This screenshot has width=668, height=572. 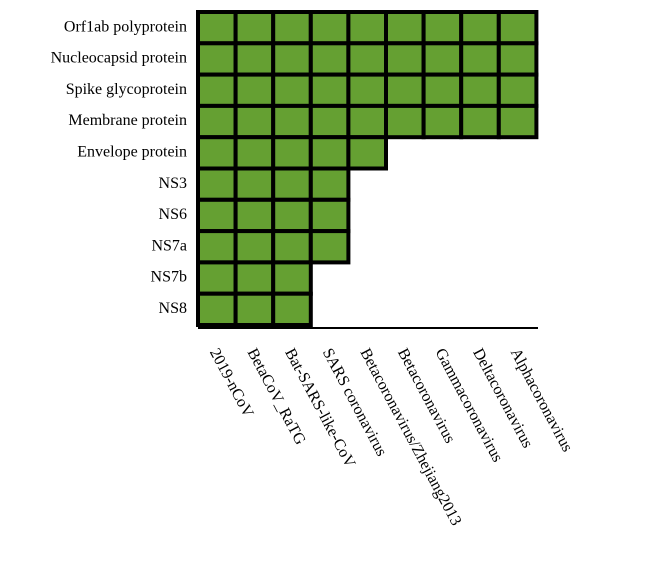 What do you see at coordinates (169, 245) in the screenshot?
I see `row-label: NS7a` at bounding box center [169, 245].